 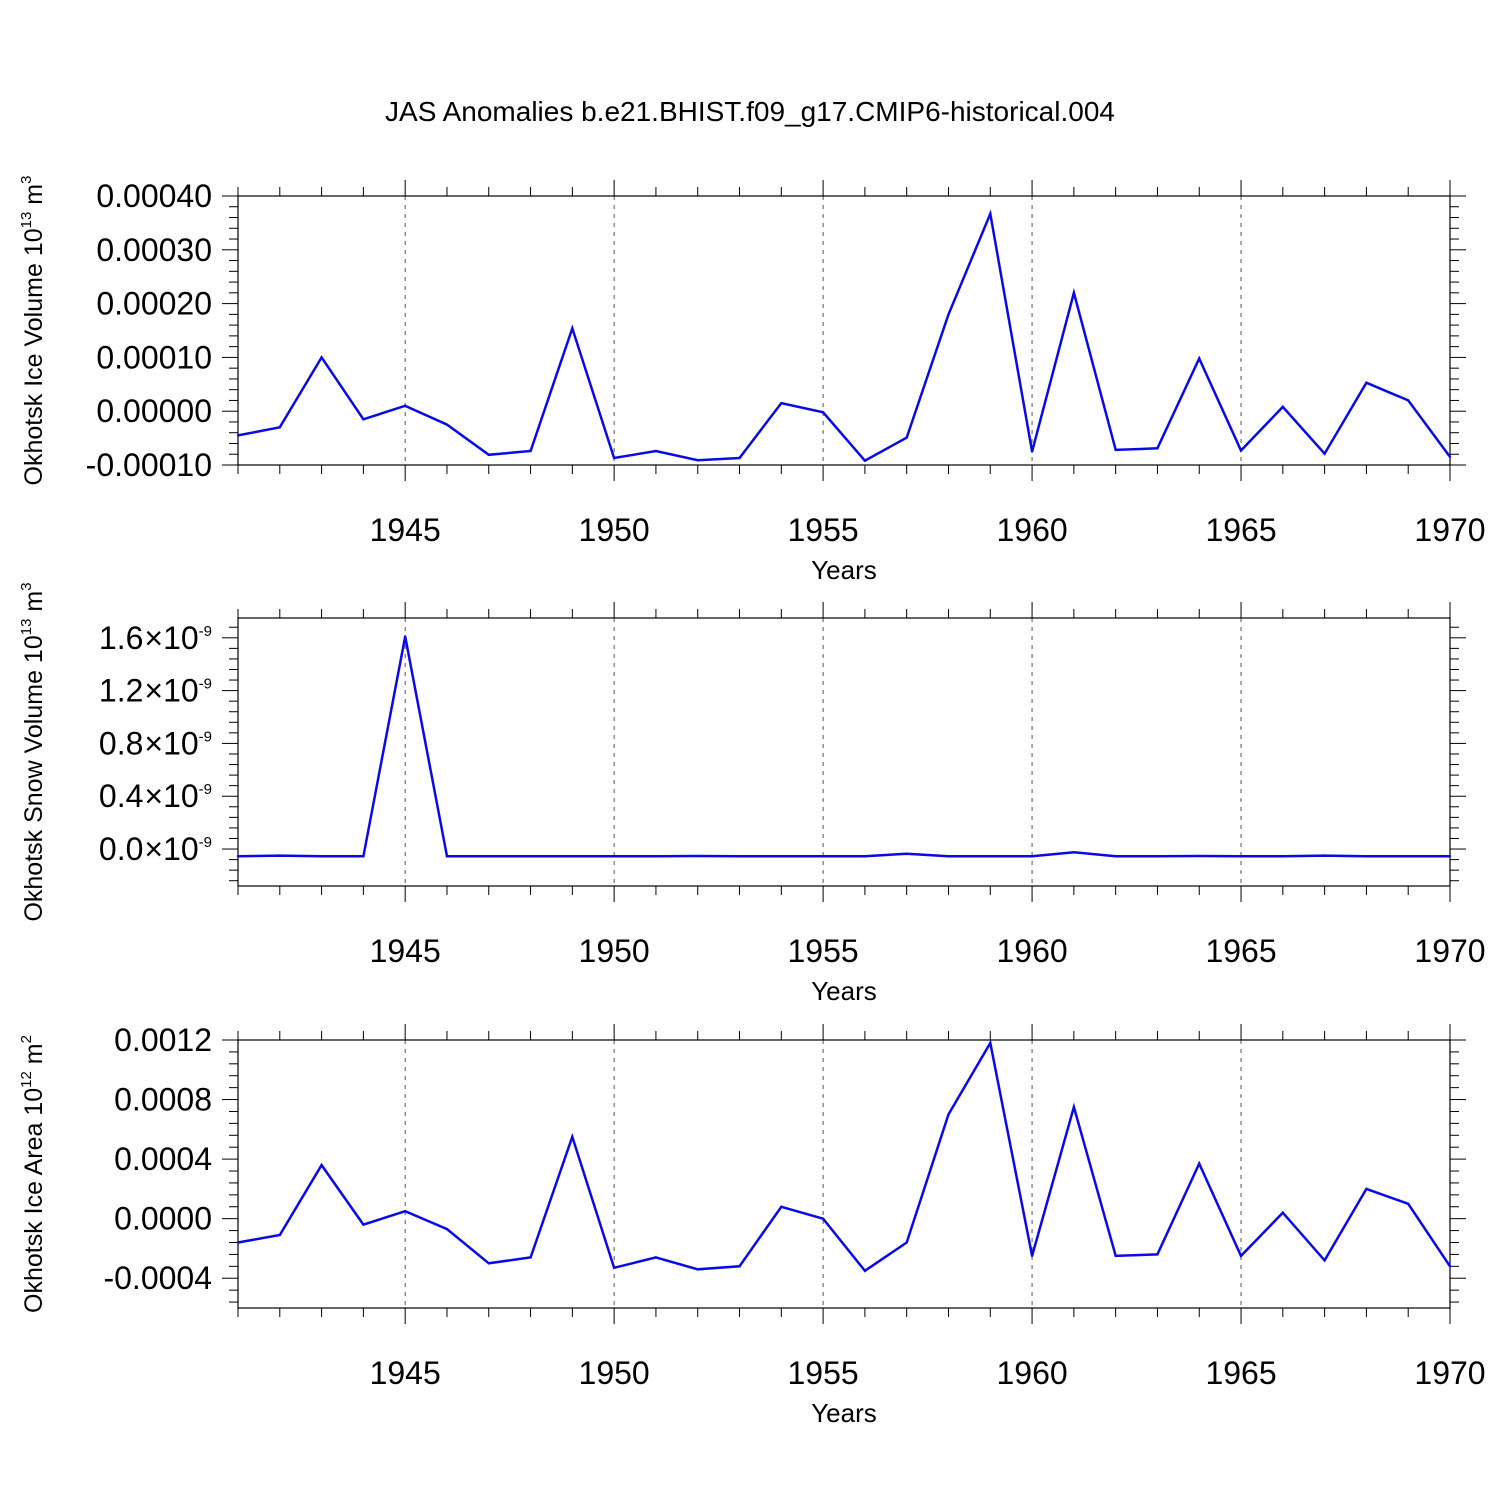 I want to click on x-tick-label: 1955, so click(x=823, y=530).